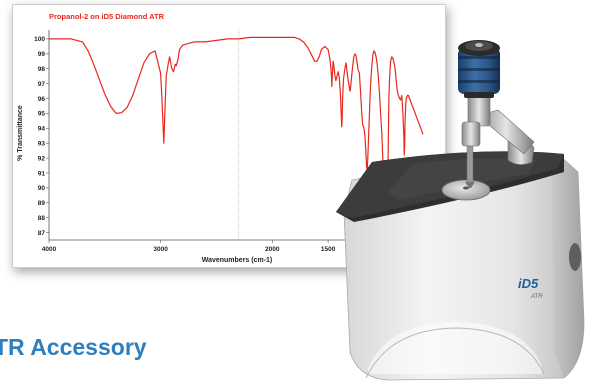 The image size is (589, 385). I want to click on y-tick-label: 97, so click(42, 84).